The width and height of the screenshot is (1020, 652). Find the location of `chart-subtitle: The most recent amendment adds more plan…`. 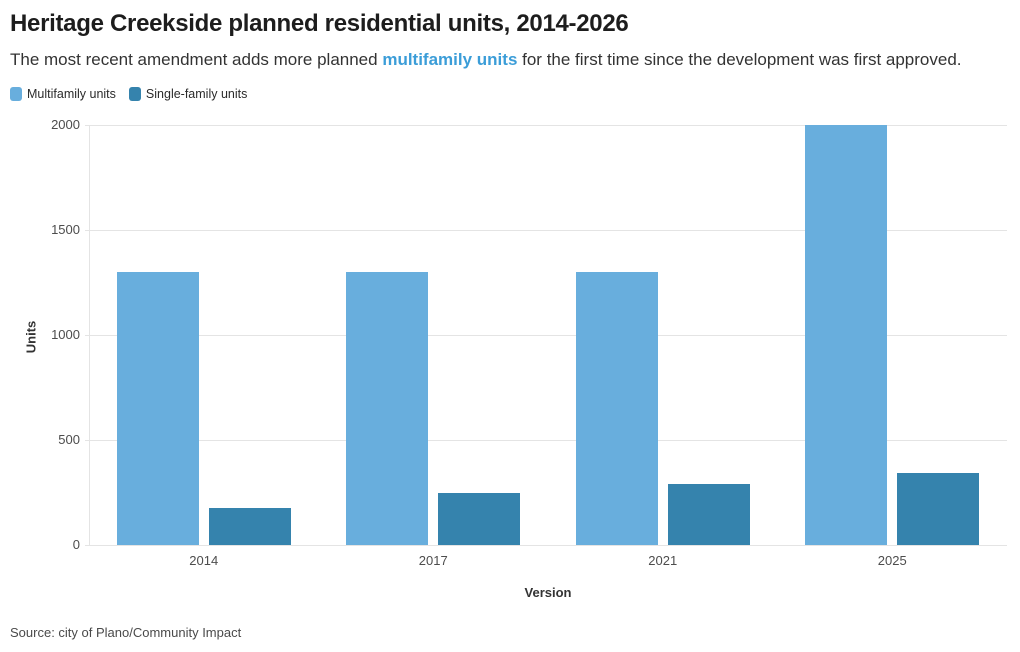

chart-subtitle: The most recent amendment adds more plan… is located at coordinates (486, 60).